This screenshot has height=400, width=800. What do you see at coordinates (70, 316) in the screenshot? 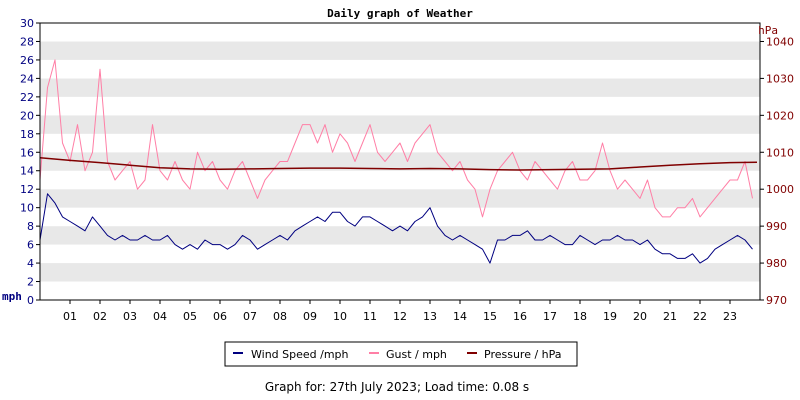
I see `x-tick-label: 01` at bounding box center [70, 316].